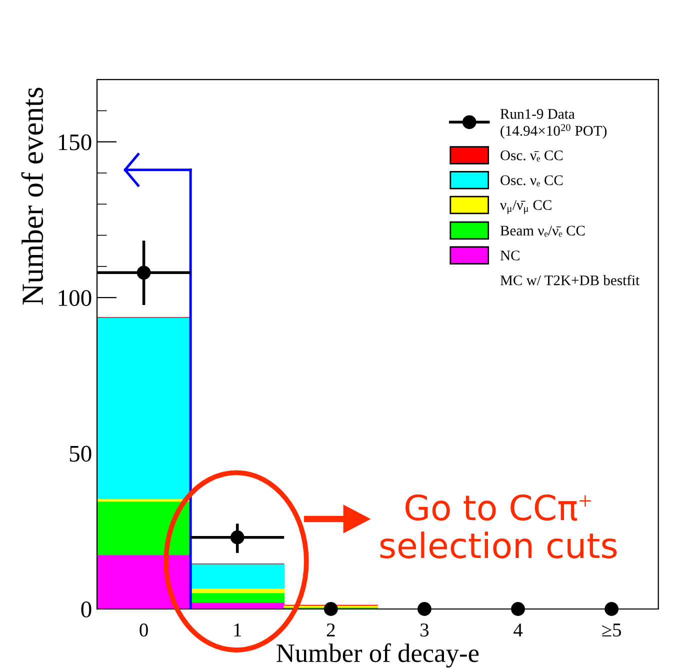  I want to click on y-tick-label: 0, so click(86, 609).